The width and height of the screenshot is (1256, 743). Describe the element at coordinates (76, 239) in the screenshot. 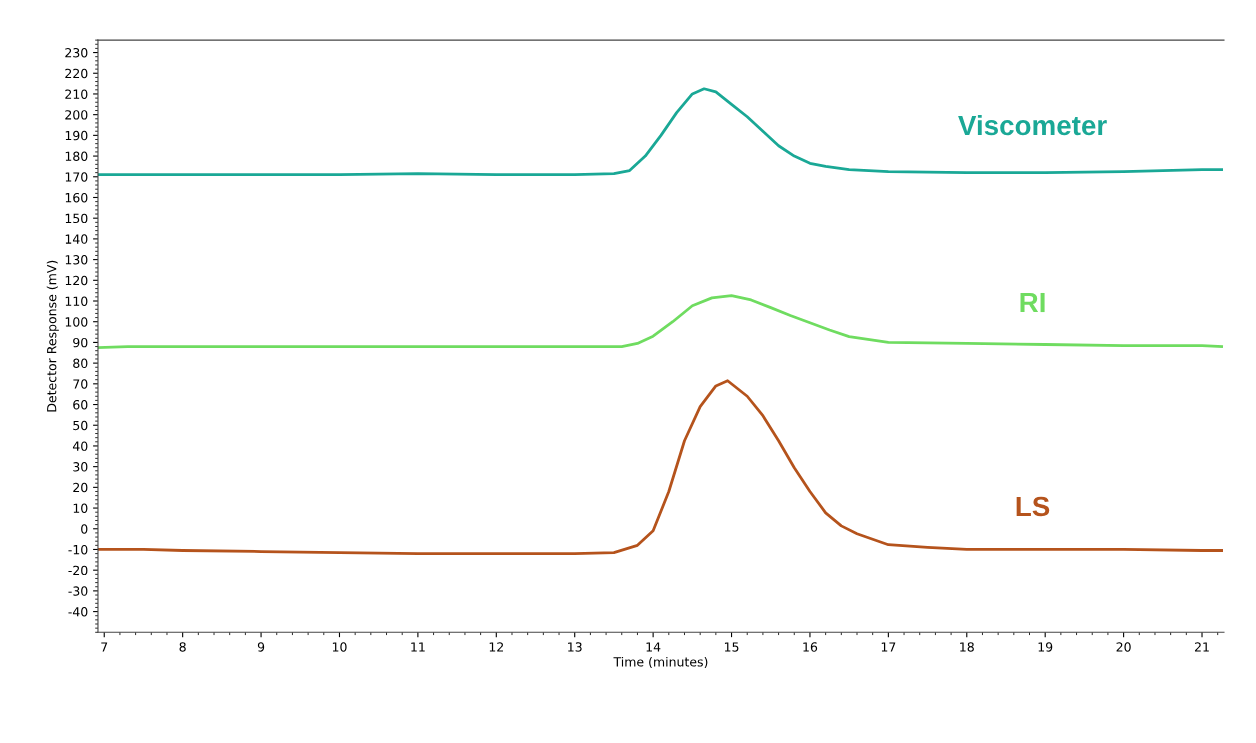

I see `y-tick-label: 140` at that location.